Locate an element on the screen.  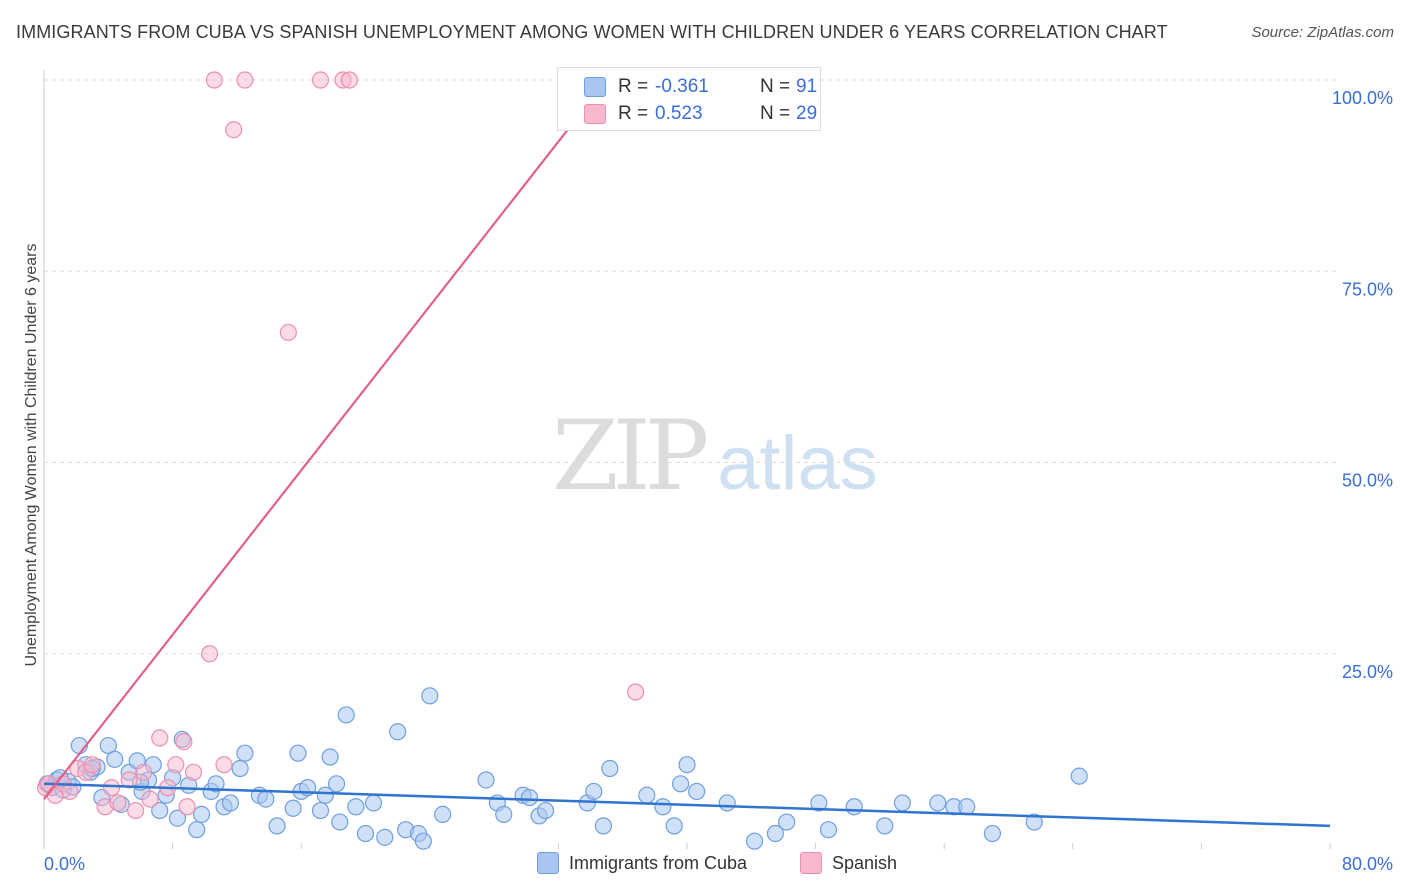
legend-r-label-spanish: R = is located at coordinates (633, 113).